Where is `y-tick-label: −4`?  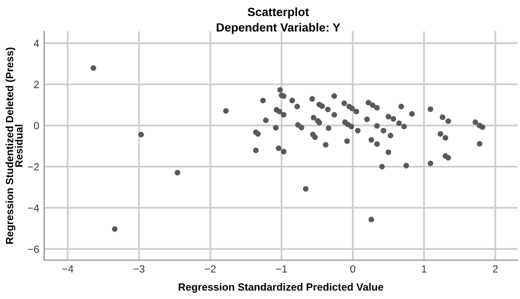 y-tick-label: −4 is located at coordinates (34, 208).